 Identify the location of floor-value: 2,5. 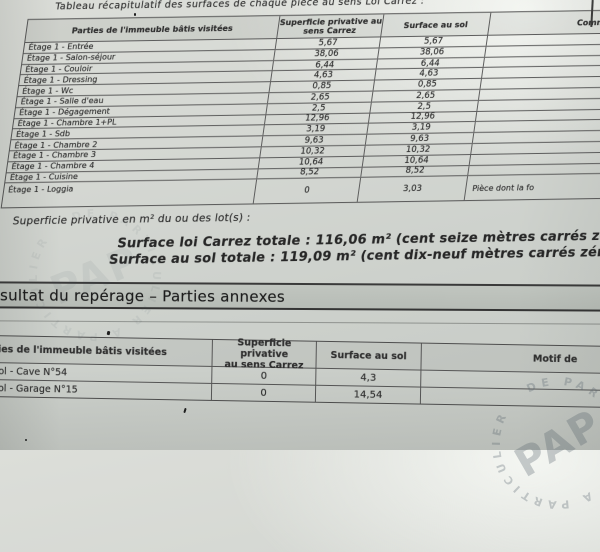
(423, 106).